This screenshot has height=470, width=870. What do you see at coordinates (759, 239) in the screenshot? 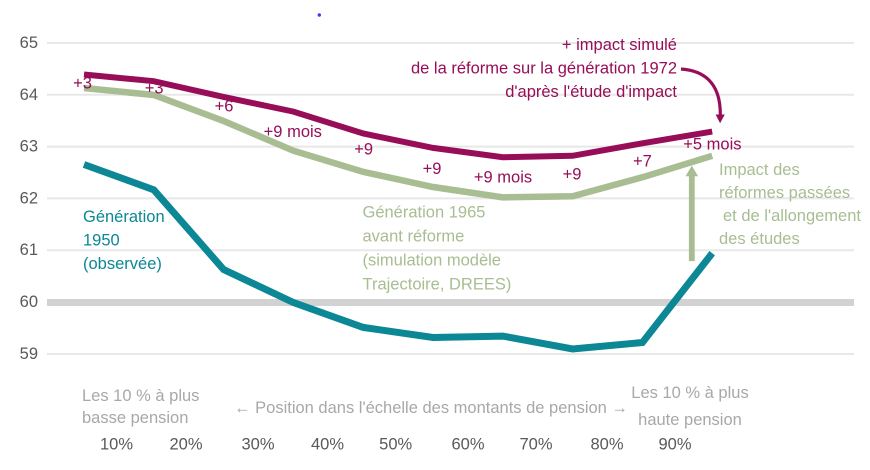
I see `svg-text: des études` at bounding box center [759, 239].